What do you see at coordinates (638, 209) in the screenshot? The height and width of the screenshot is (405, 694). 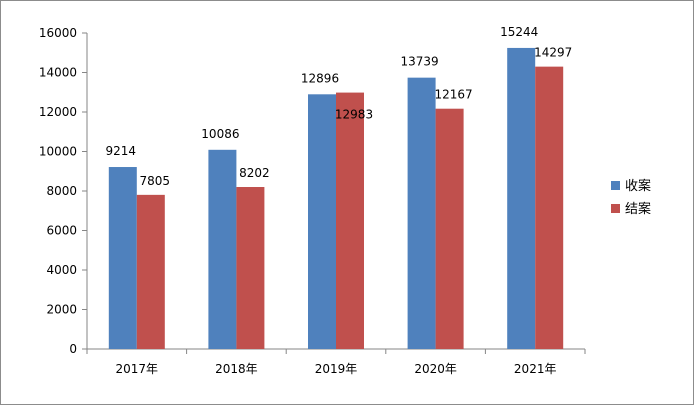 I see `legend-label: 结案` at bounding box center [638, 209].